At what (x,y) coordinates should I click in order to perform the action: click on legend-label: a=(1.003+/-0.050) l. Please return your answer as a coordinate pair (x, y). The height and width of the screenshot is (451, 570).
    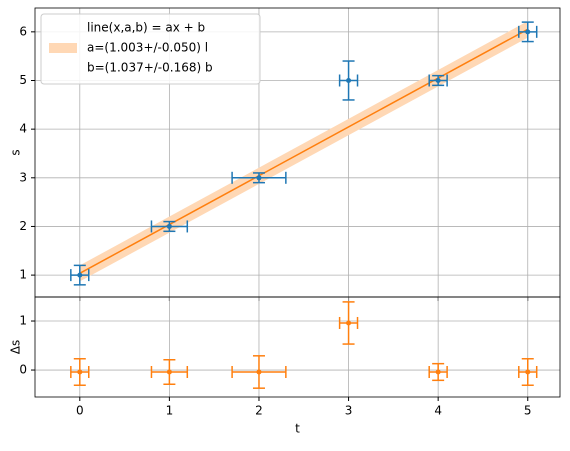
    Looking at the image, I should click on (147, 48).